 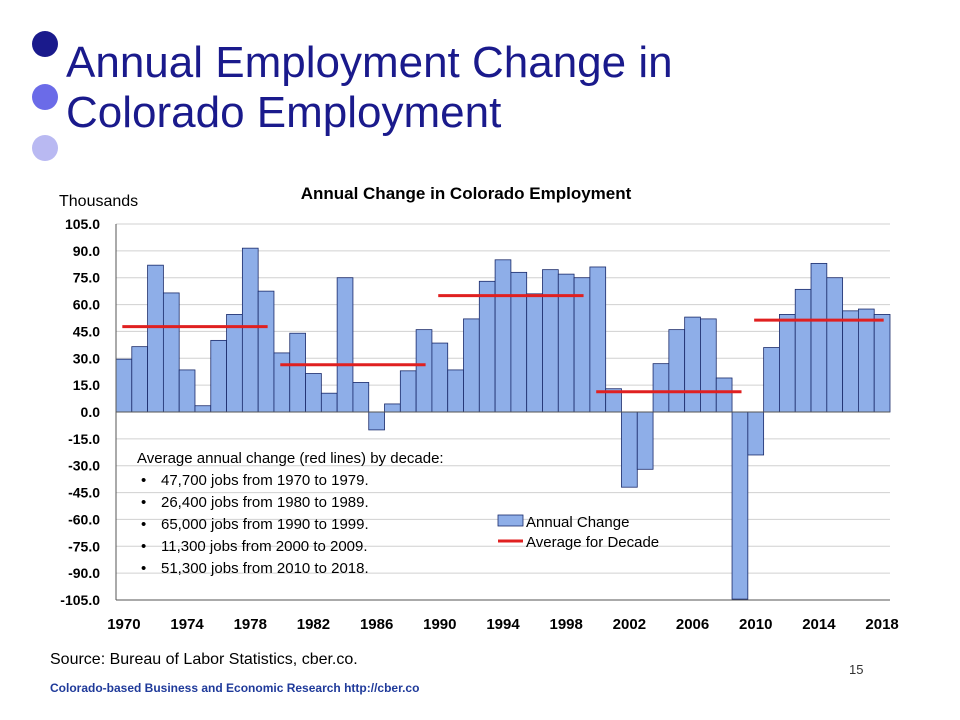 What do you see at coordinates (881, 624) in the screenshot?
I see `x-tick-label: 2018` at bounding box center [881, 624].